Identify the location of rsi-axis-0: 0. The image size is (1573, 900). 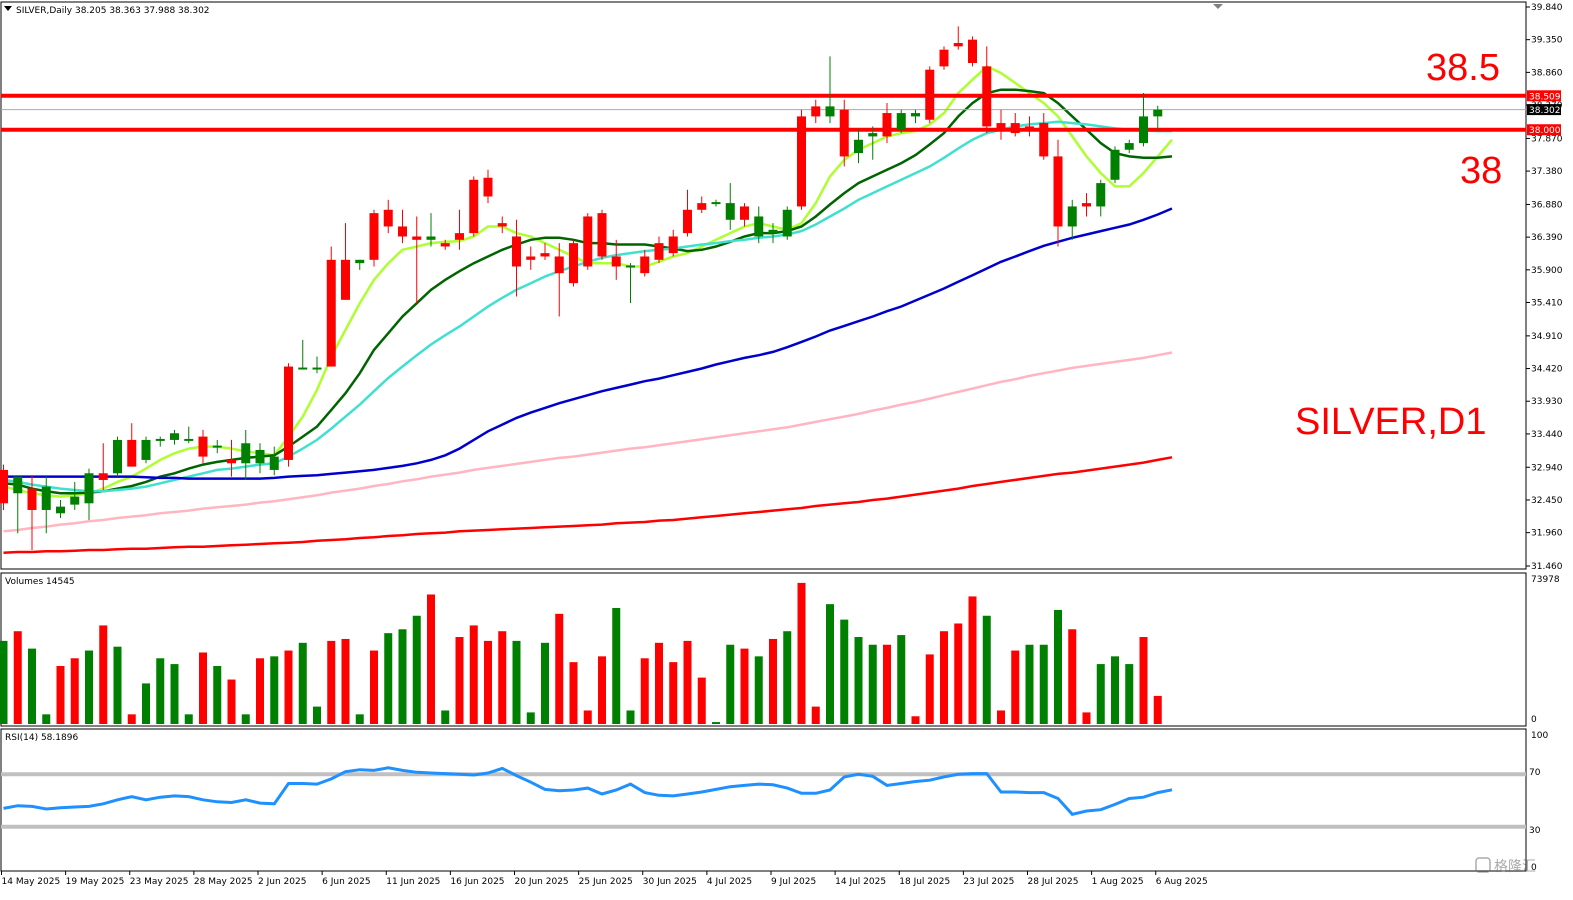
(1534, 868).